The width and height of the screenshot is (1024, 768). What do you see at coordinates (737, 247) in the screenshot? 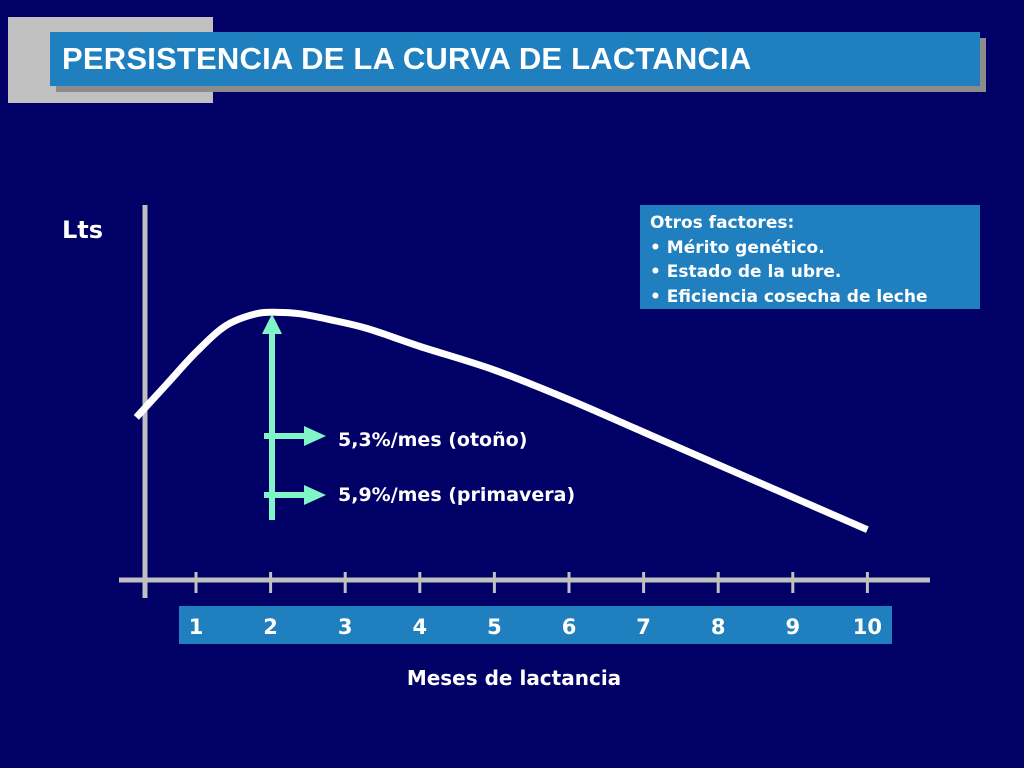
I see `factor-item: • Mérito genético.` at bounding box center [737, 247].